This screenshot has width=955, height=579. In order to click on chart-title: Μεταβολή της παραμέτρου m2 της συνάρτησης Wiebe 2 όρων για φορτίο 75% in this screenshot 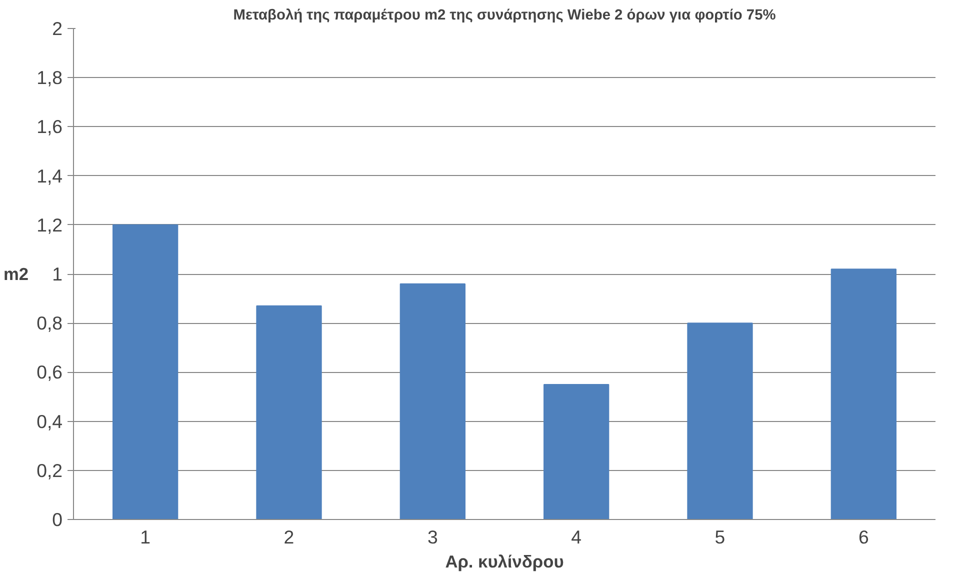, I will do `click(504, 16)`.